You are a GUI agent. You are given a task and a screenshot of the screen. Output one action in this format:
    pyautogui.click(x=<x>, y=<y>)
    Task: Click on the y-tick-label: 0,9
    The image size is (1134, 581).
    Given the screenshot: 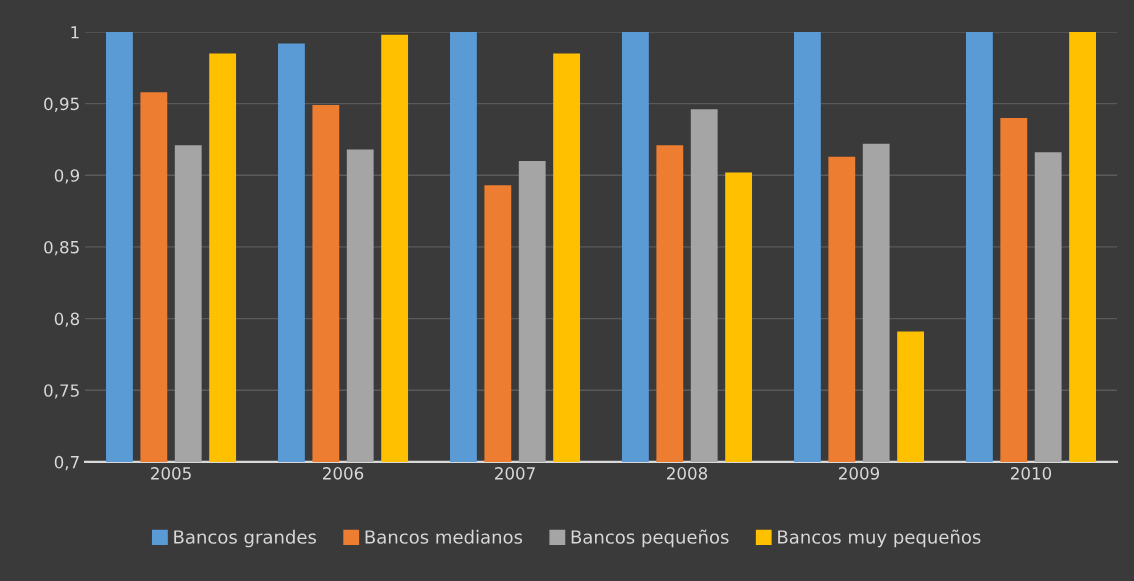 What is the action you would take?
    pyautogui.click(x=67, y=176)
    